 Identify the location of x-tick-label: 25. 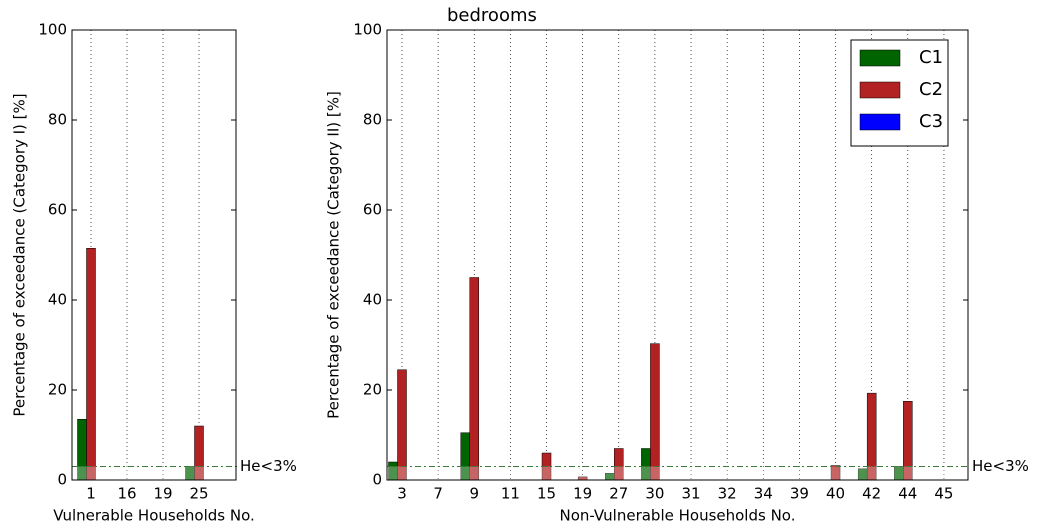
(198, 494).